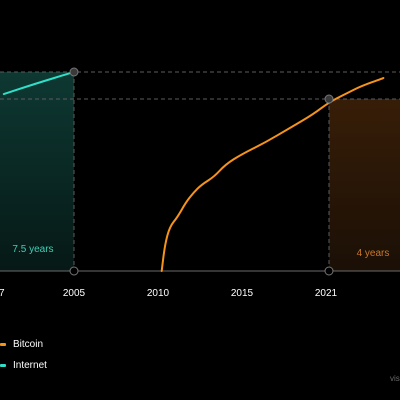 The image size is (400, 400). I want to click on tick-label-2010: 2010, so click(158, 293).